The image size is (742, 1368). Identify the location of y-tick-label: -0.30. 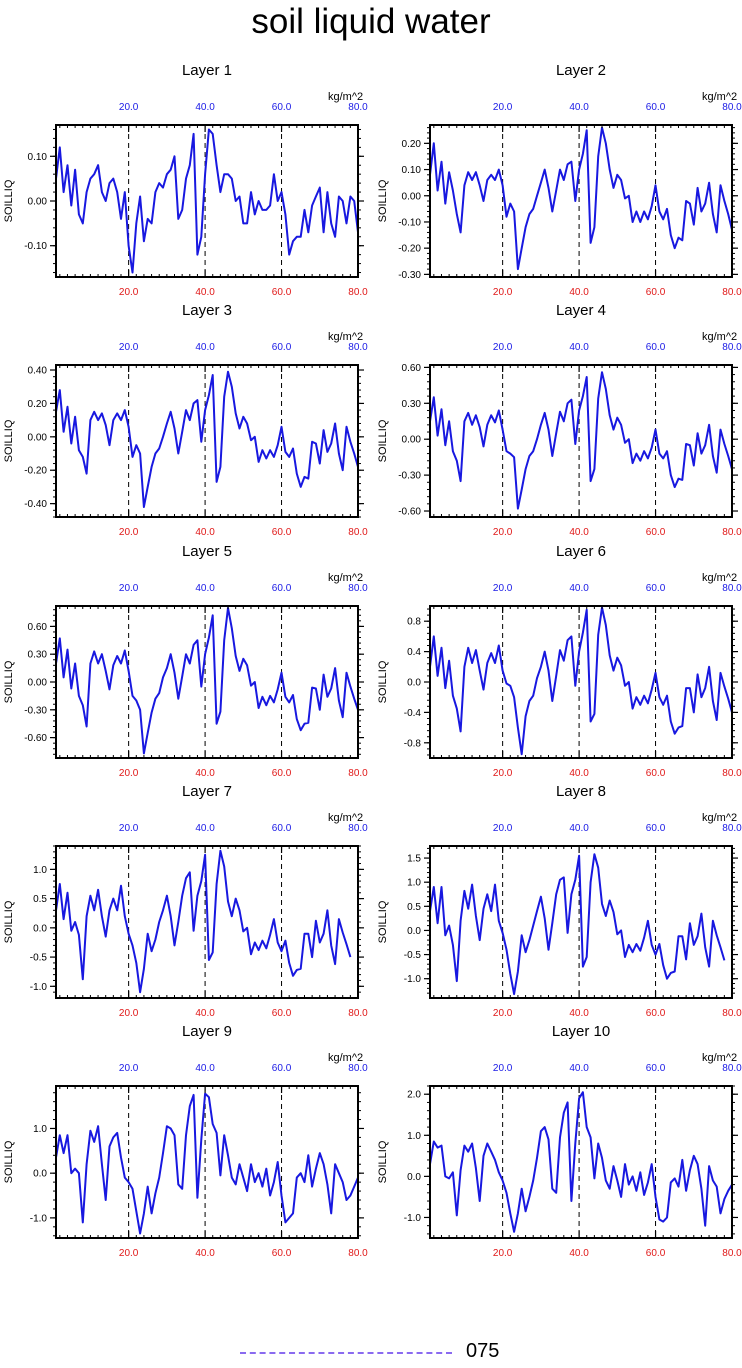
(409, 476).